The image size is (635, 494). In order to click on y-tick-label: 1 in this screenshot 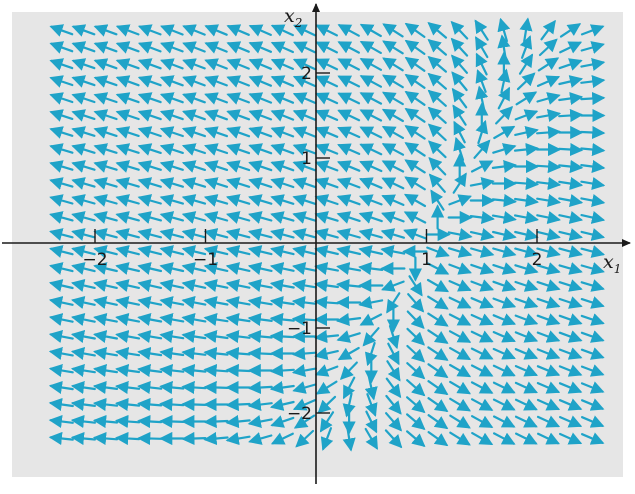, I will do `click(306, 159)`.